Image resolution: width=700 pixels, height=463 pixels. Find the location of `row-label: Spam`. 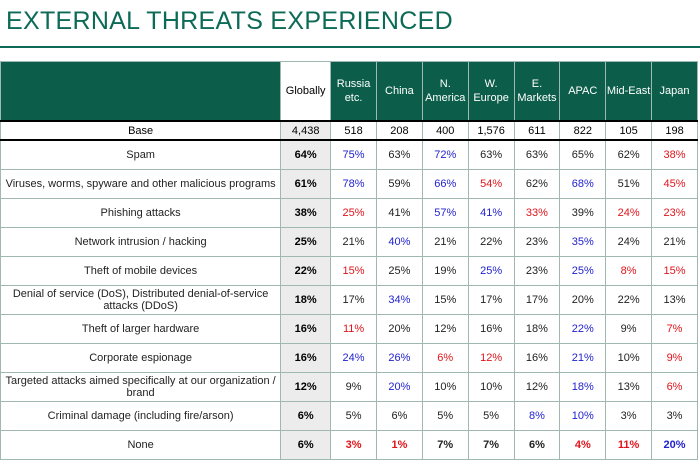

row-label: Spam is located at coordinates (141, 154).